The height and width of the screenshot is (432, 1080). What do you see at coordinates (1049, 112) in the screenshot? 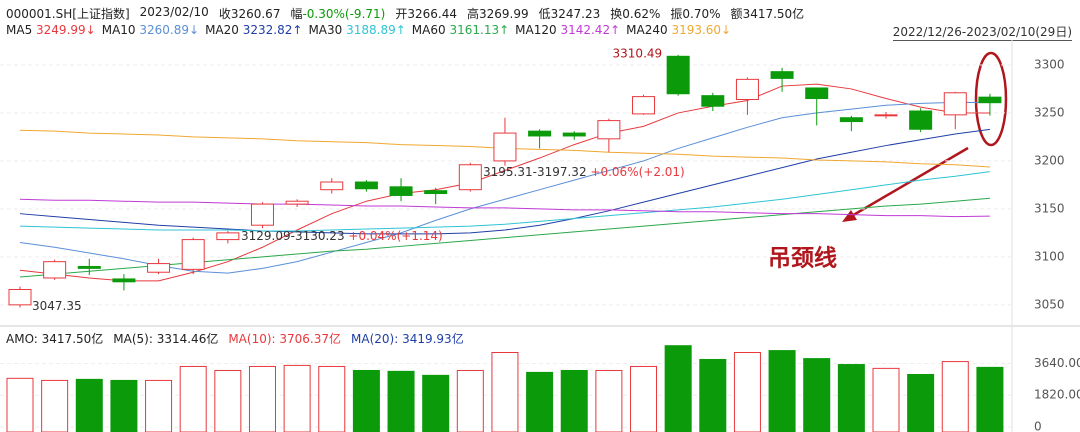
I see `y-tick-label: 3250` at bounding box center [1049, 112].